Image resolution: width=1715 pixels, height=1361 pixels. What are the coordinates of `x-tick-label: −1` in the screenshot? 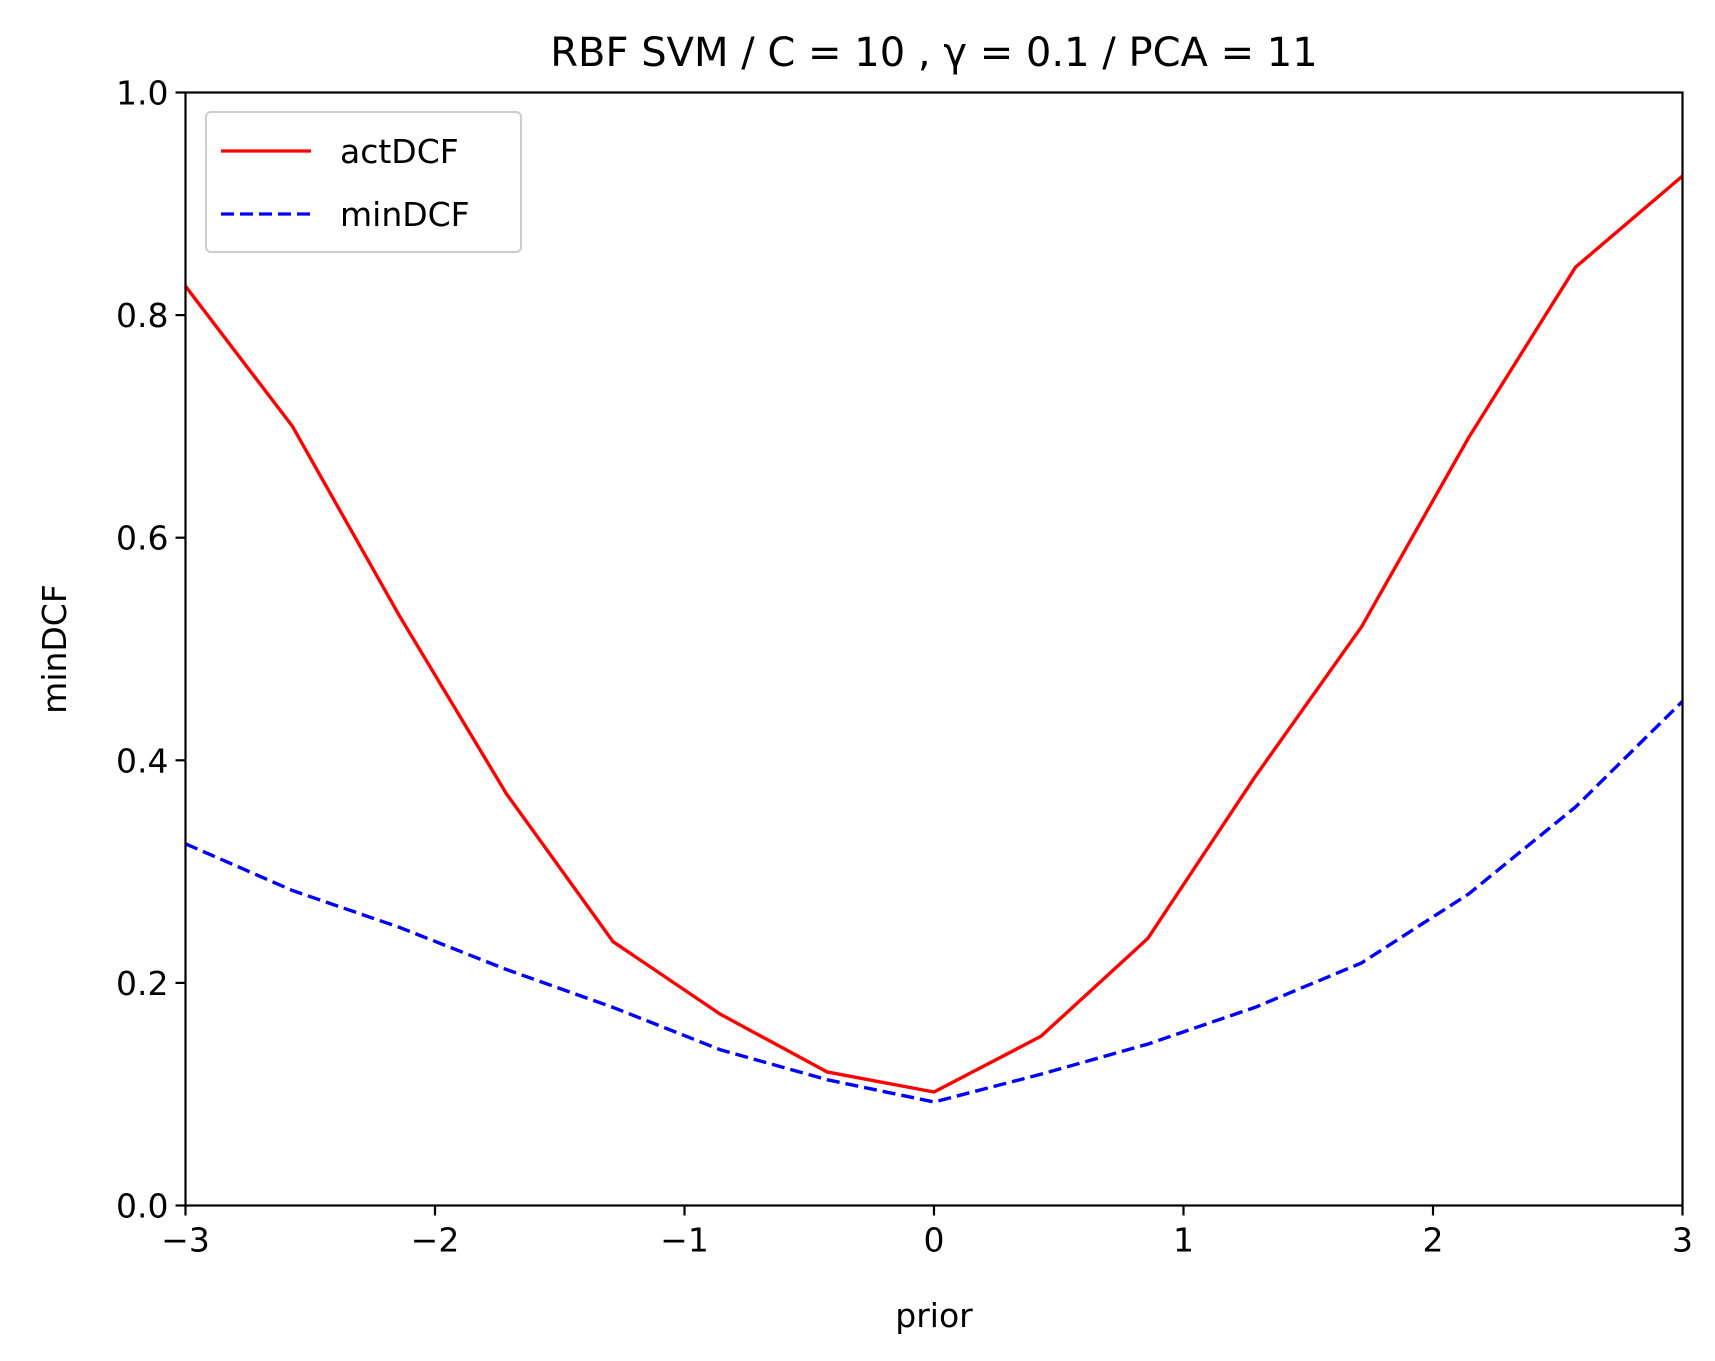 It's located at (684, 1240).